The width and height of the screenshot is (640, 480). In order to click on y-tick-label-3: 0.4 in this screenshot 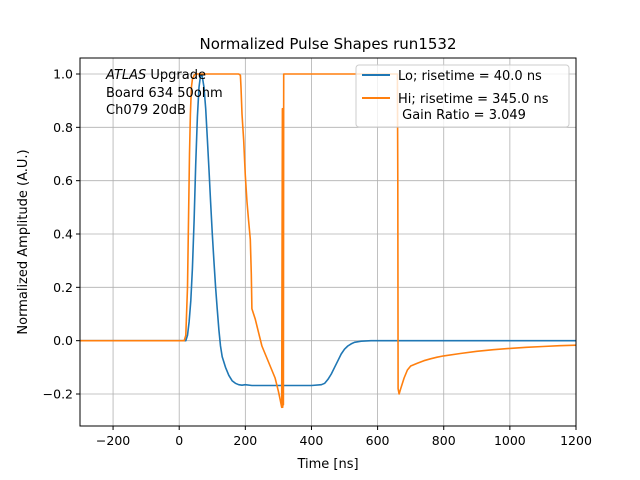, I will do `click(63, 234)`.